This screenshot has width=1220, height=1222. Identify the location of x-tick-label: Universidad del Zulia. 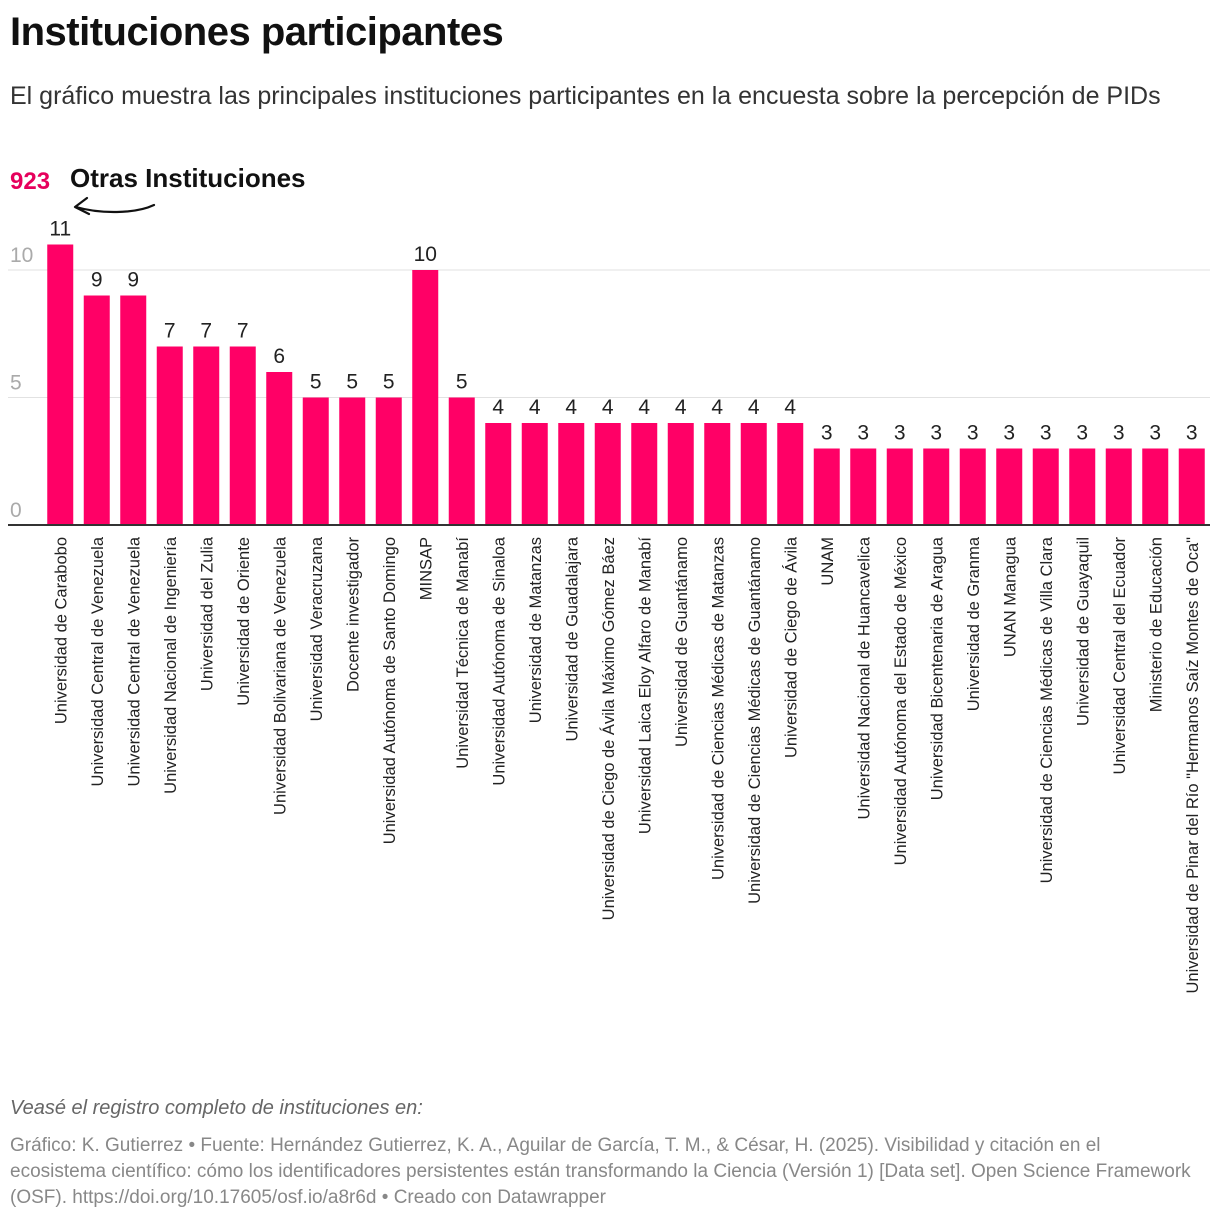
(207, 613).